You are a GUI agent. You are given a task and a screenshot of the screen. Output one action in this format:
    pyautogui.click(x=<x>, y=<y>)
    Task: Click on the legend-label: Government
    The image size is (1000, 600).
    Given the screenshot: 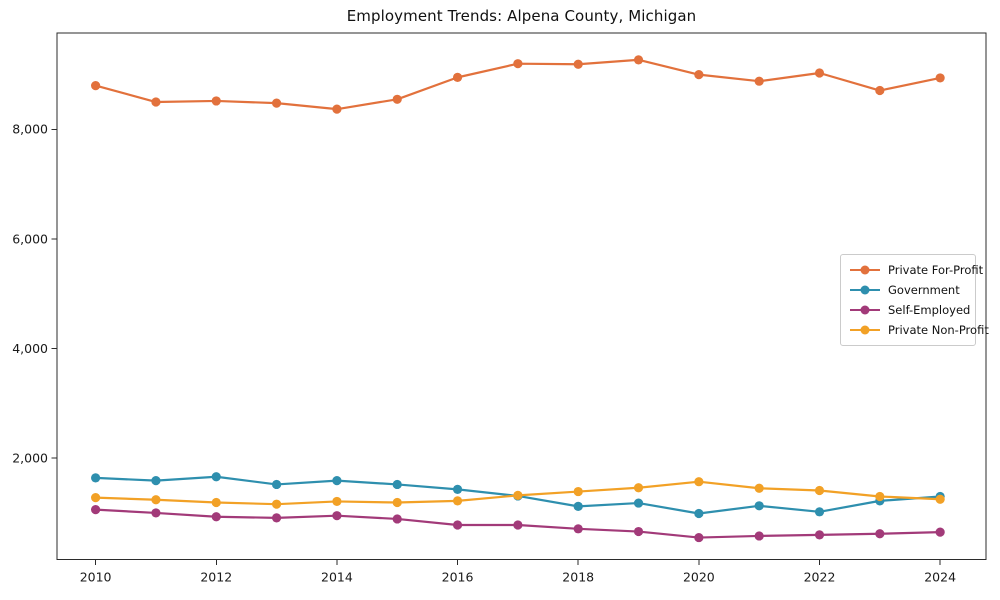 What is the action you would take?
    pyautogui.click(x=924, y=290)
    